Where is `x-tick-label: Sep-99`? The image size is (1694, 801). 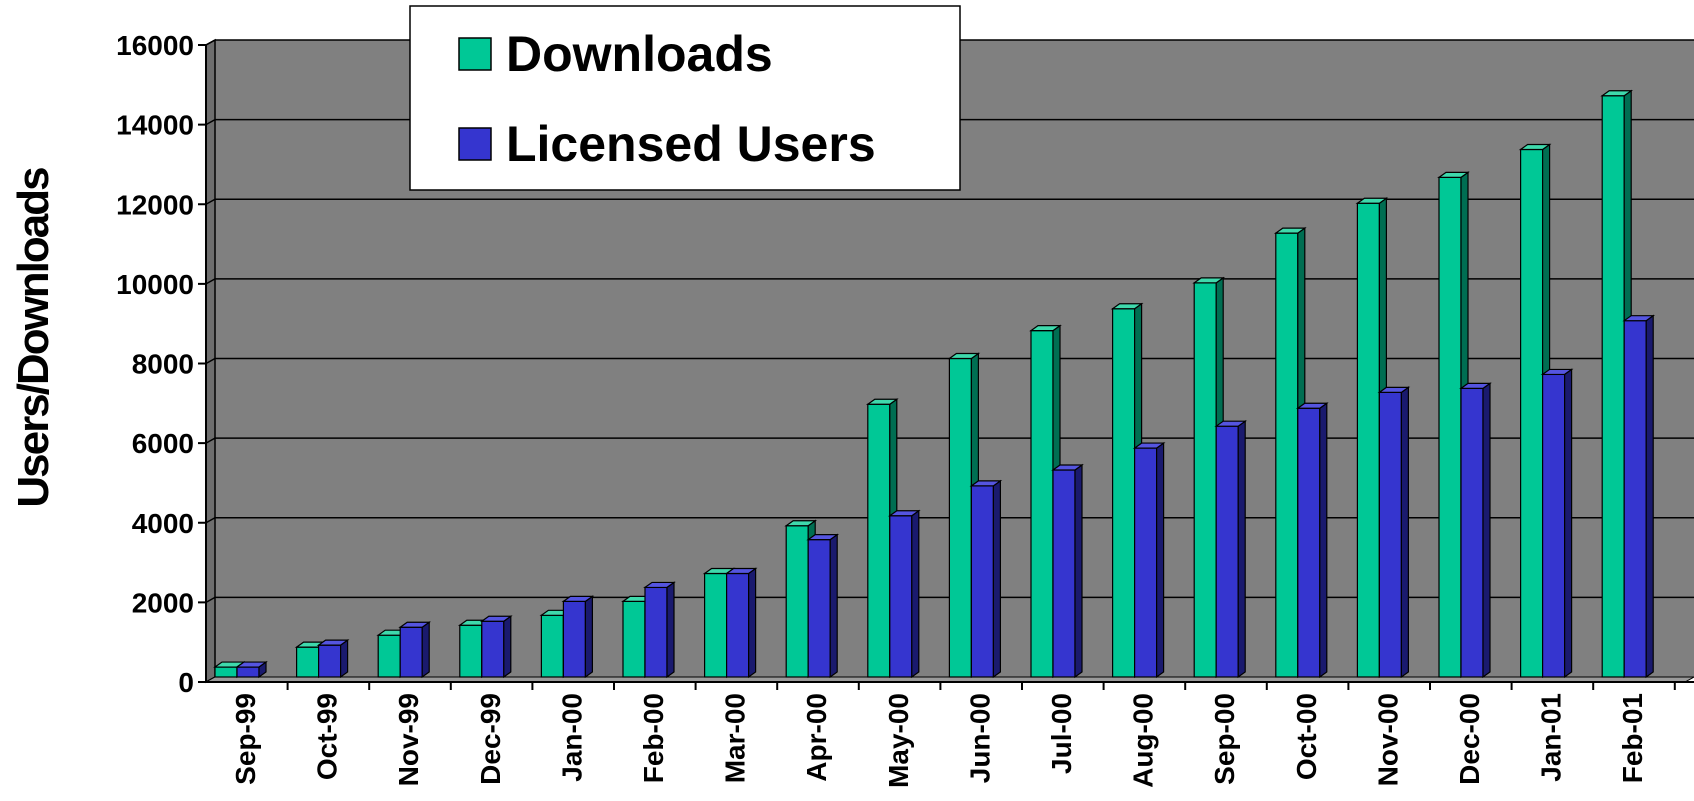
x-tick-label: Sep-99 is located at coordinates (245, 739).